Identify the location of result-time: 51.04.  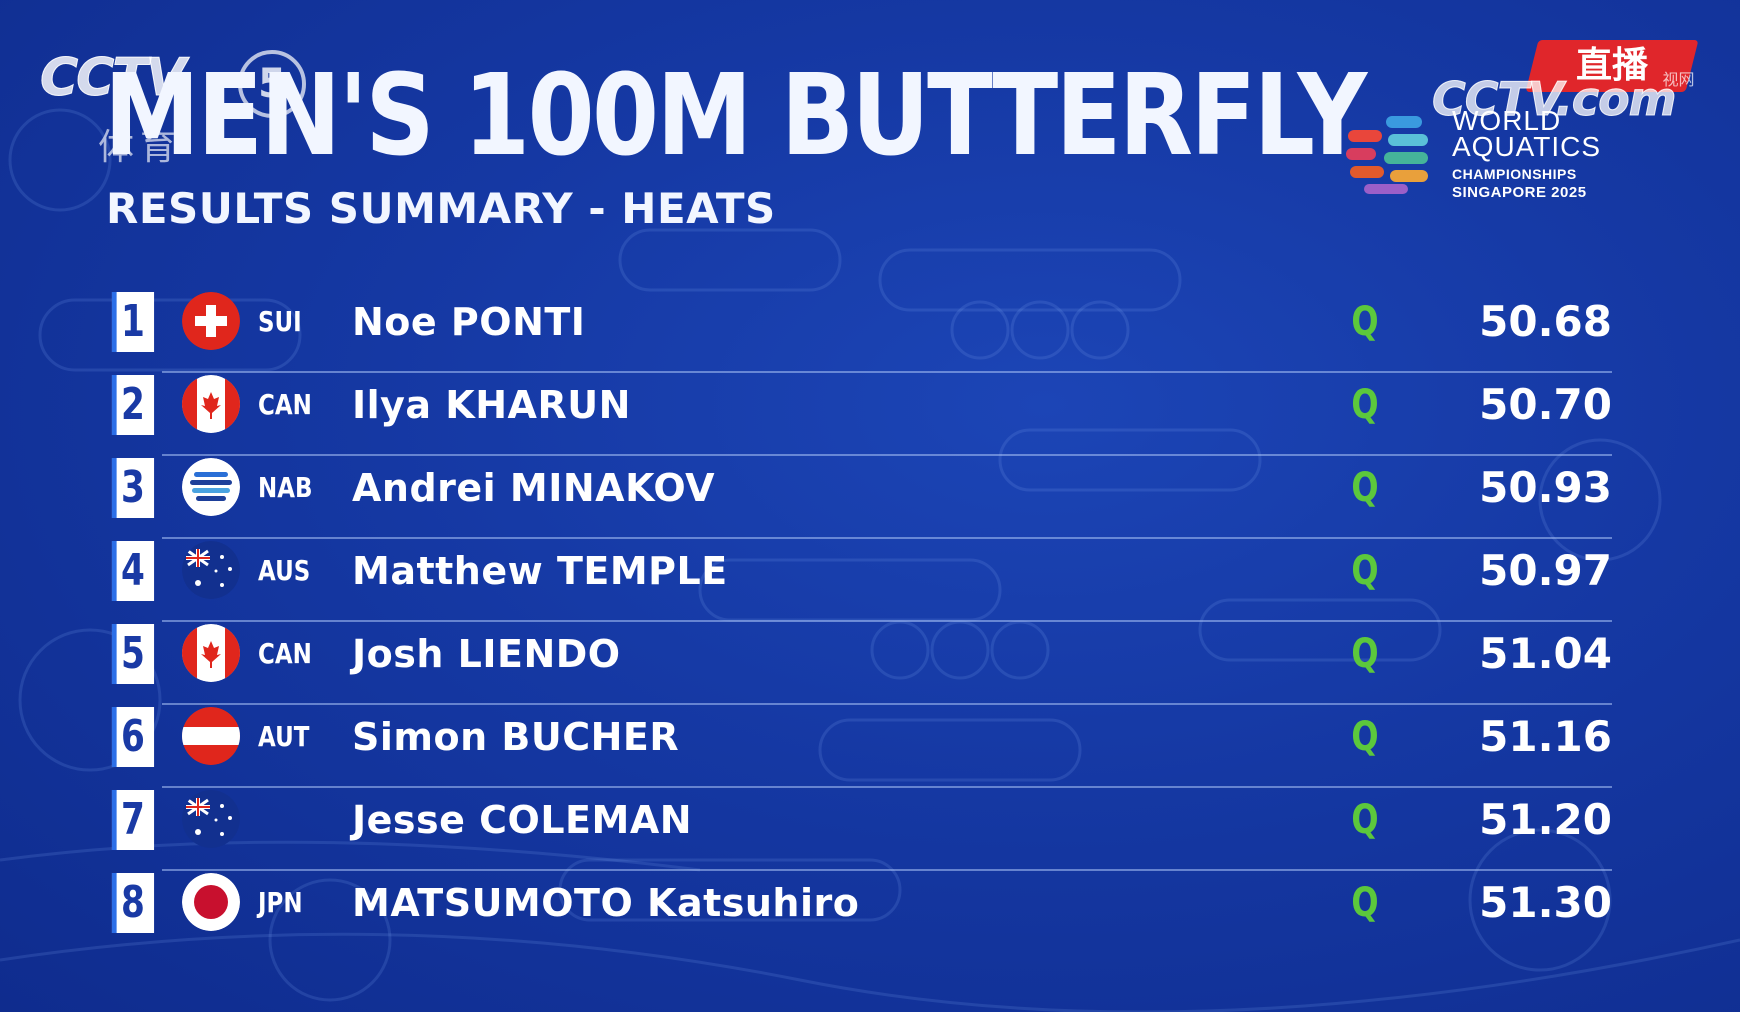
(1545, 653).